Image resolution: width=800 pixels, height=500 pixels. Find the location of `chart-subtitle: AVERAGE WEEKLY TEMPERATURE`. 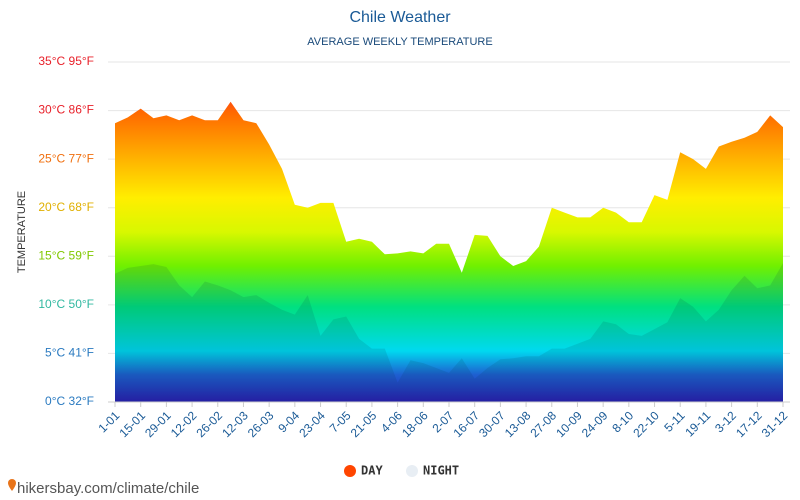

chart-subtitle: AVERAGE WEEKLY TEMPERATURE is located at coordinates (399, 42).